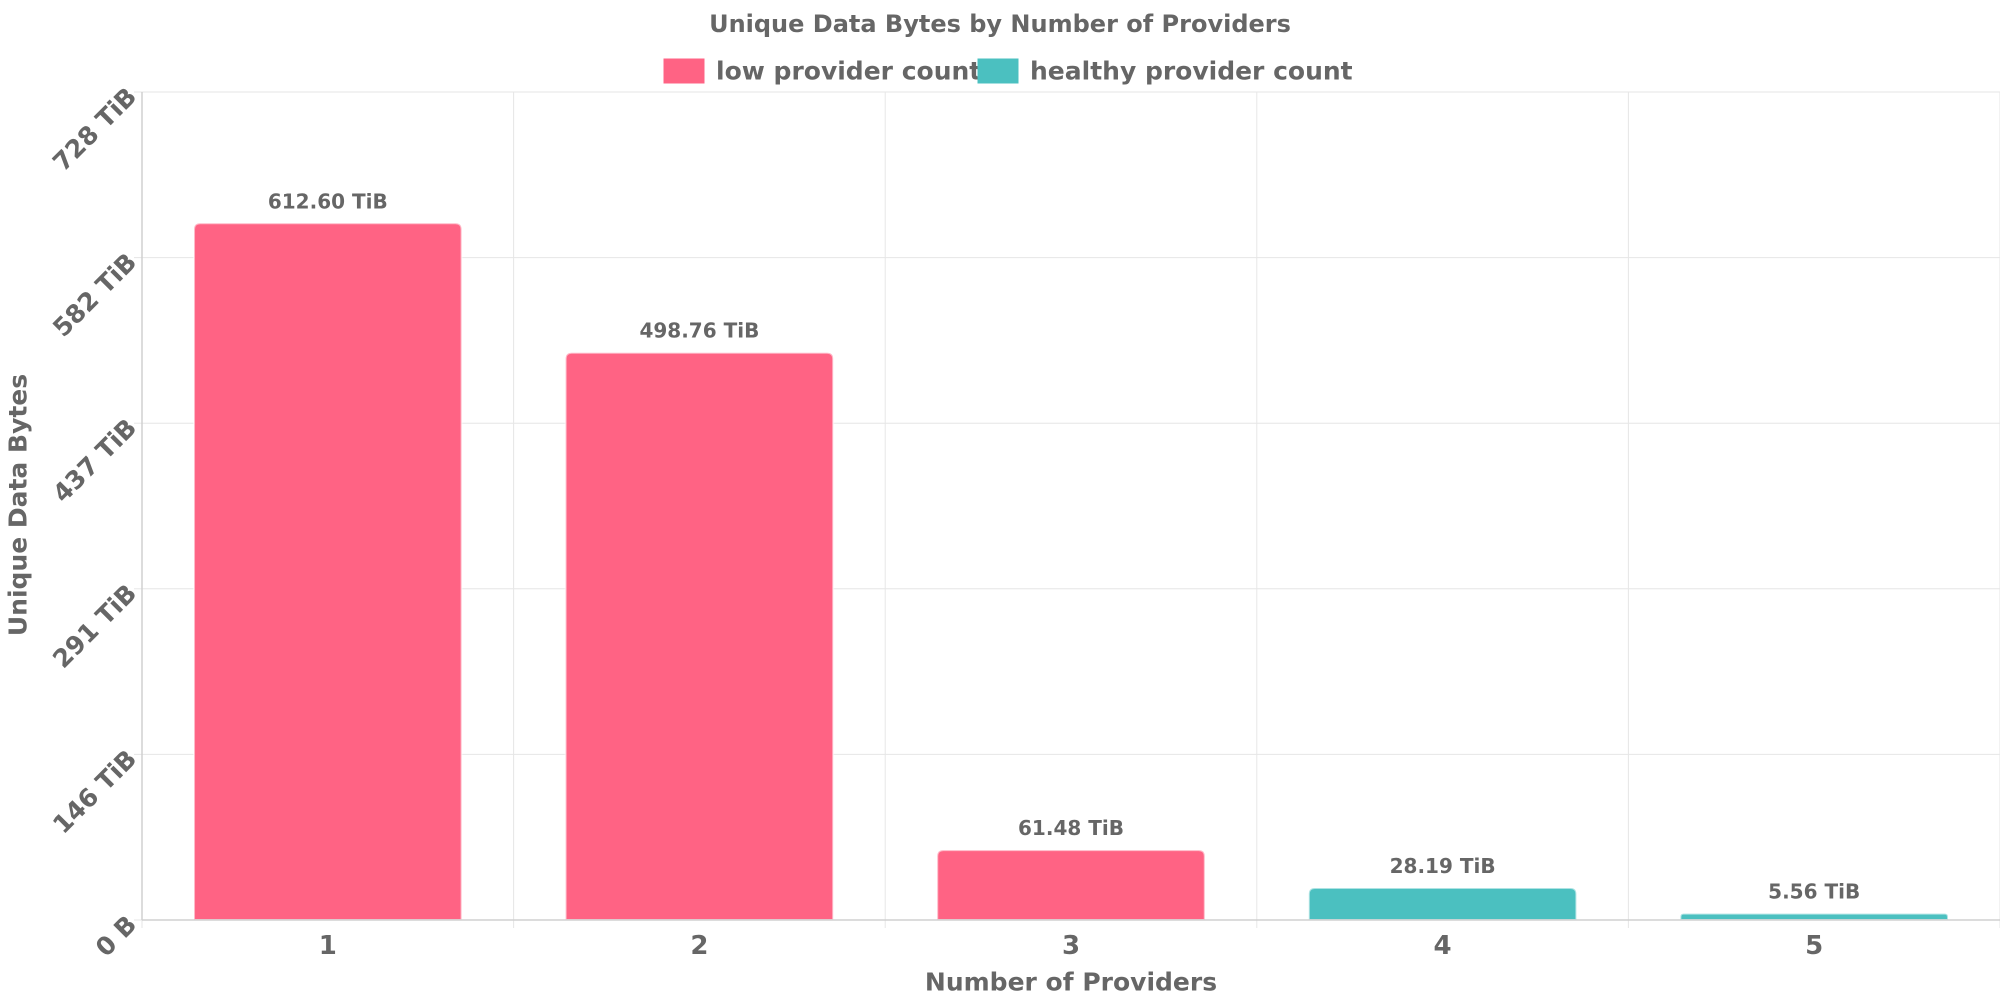  Describe the element at coordinates (1443, 946) in the screenshot. I see `x-tick-label: 4` at that location.